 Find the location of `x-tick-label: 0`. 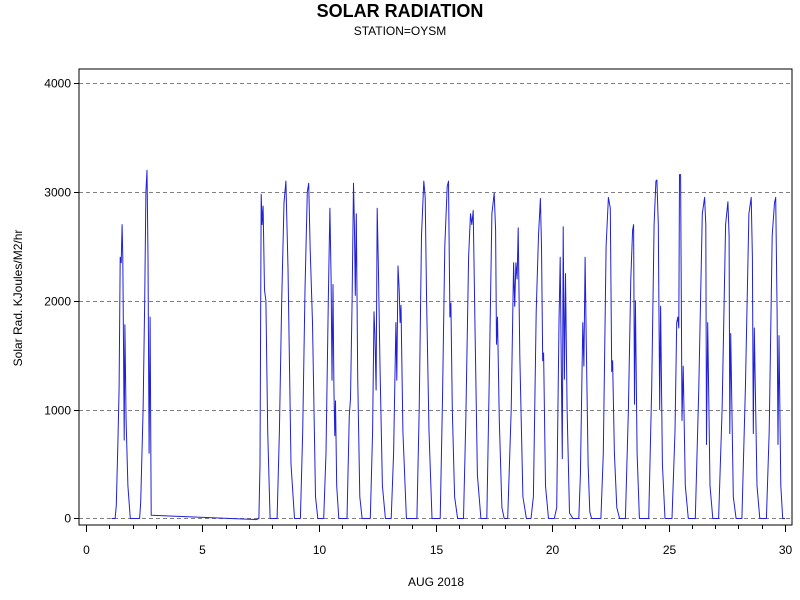

x-tick-label: 0 is located at coordinates (86, 550).